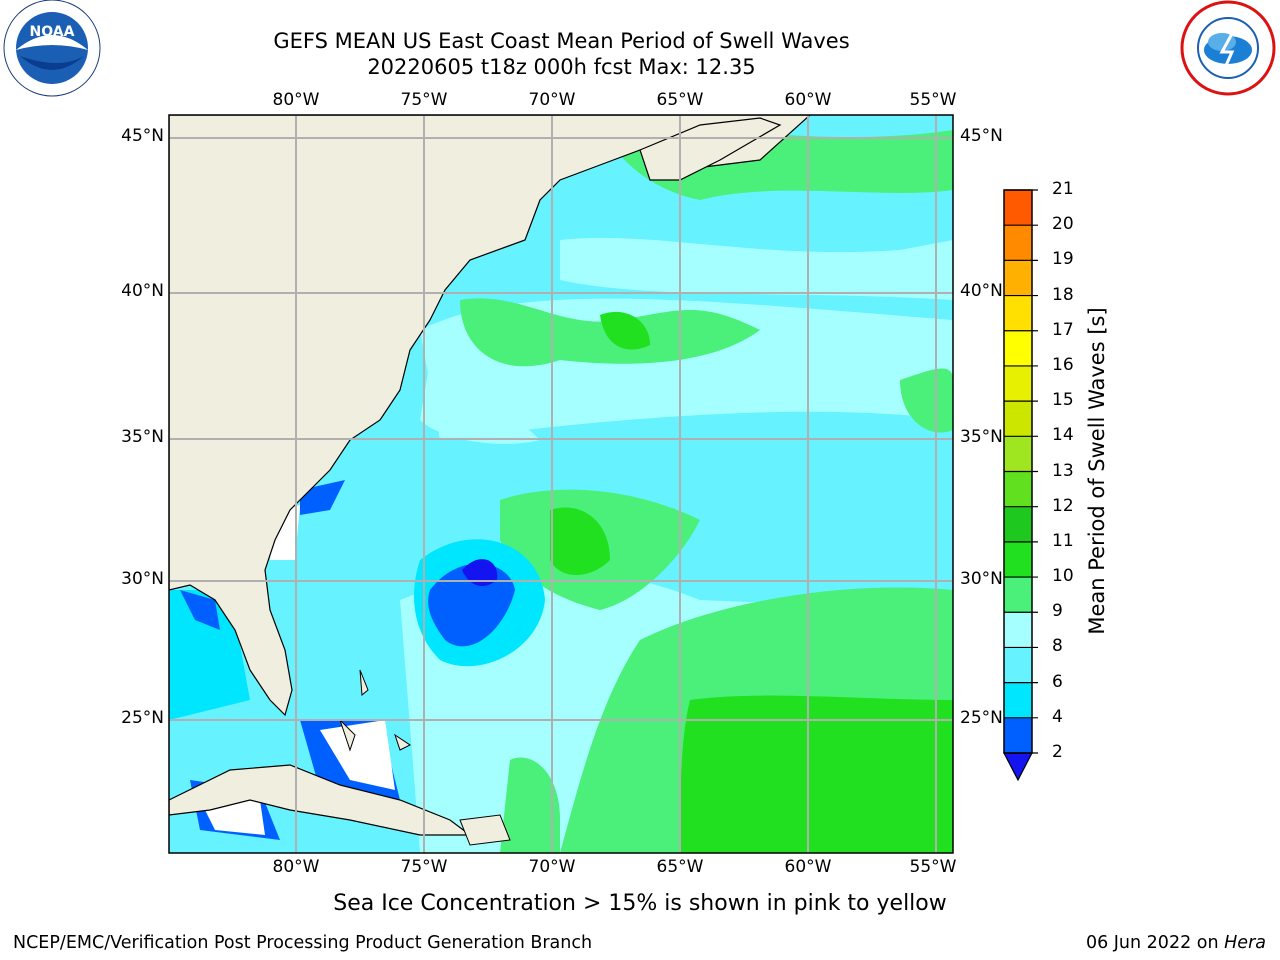 Image resolution: width=1280 pixels, height=960 pixels. I want to click on colorbar-title: Mean Period of Swell Waves [s], so click(1097, 471).